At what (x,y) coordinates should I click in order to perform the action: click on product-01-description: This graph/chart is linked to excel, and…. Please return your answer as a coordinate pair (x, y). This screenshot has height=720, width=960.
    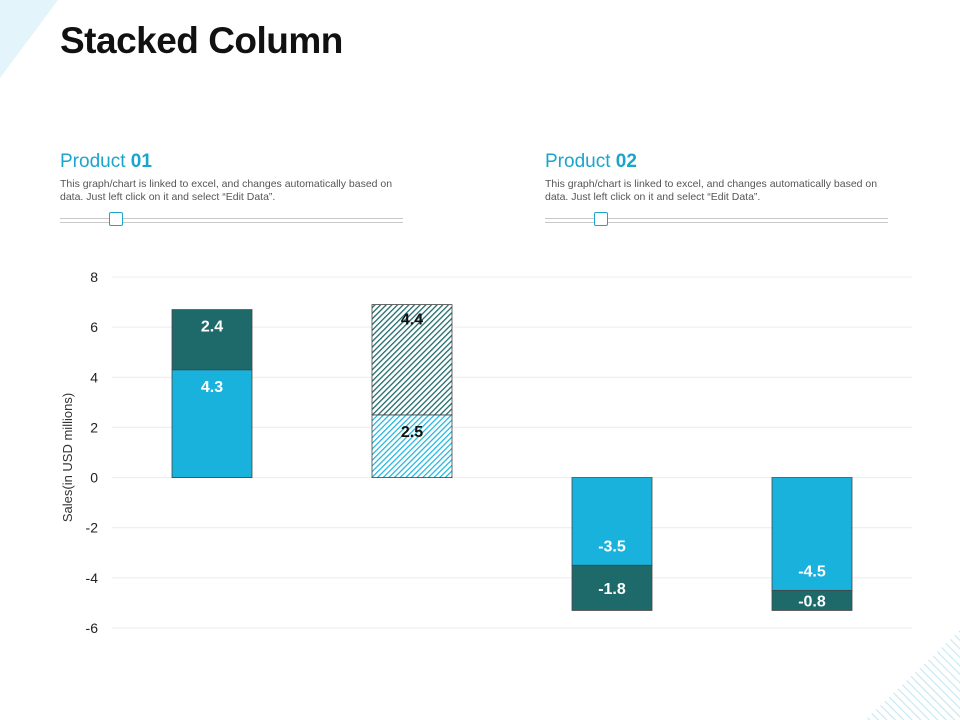
    Looking at the image, I should click on (226, 190).